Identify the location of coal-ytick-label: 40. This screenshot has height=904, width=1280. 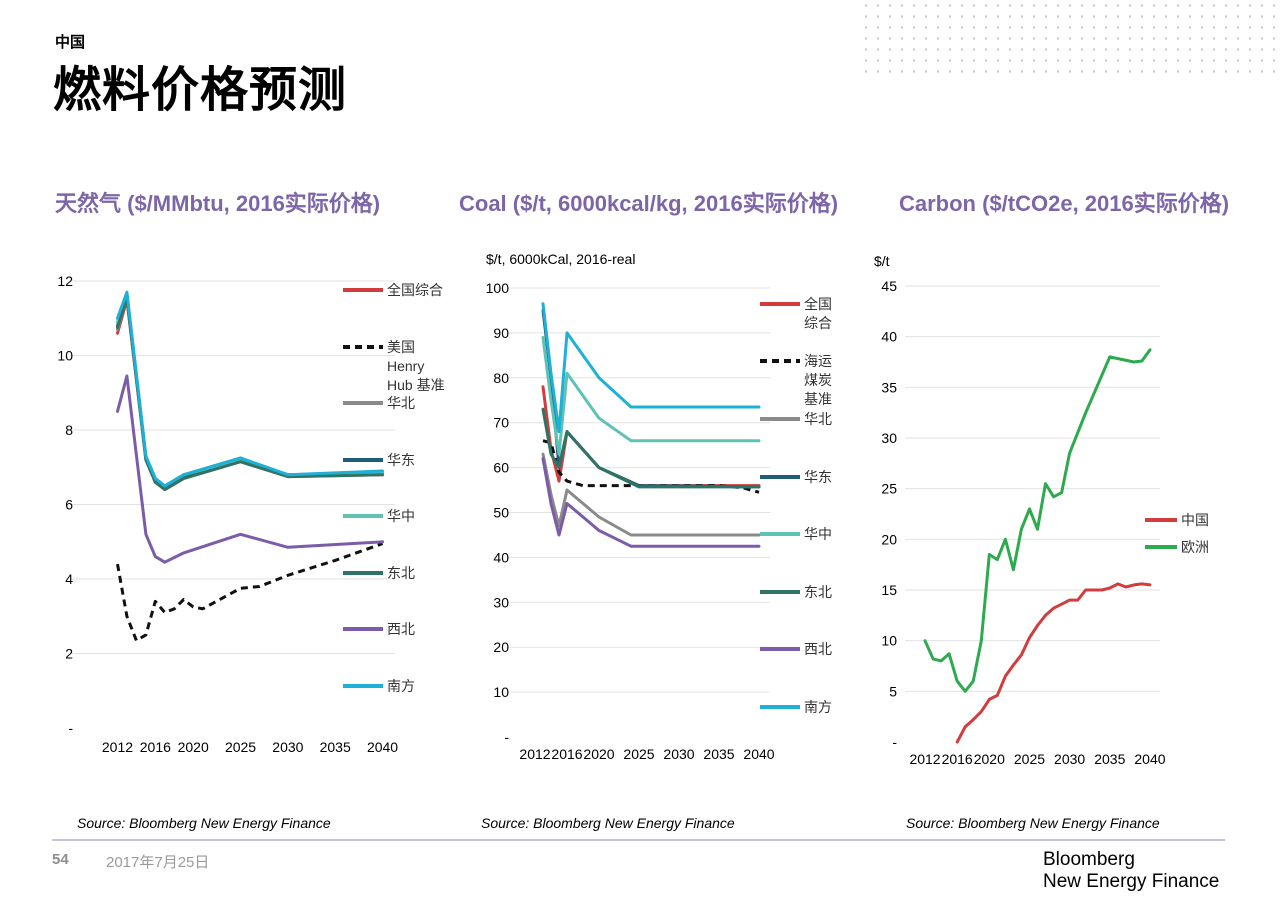
(501, 557).